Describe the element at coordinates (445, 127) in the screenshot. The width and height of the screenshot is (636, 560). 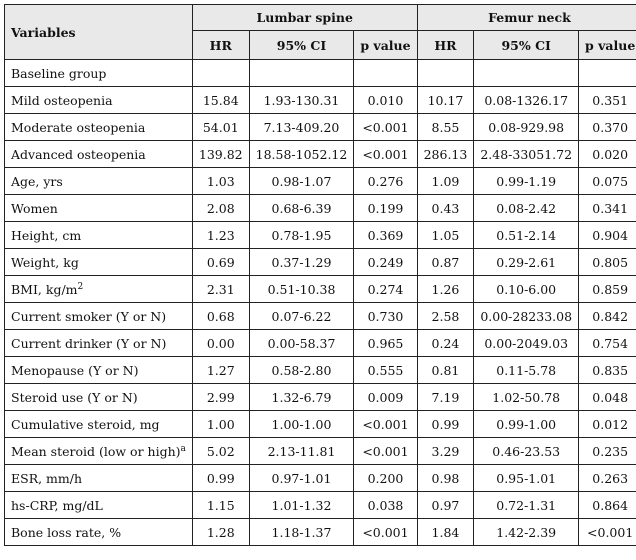
I see `femur-hr-cell: 8.55` at that location.